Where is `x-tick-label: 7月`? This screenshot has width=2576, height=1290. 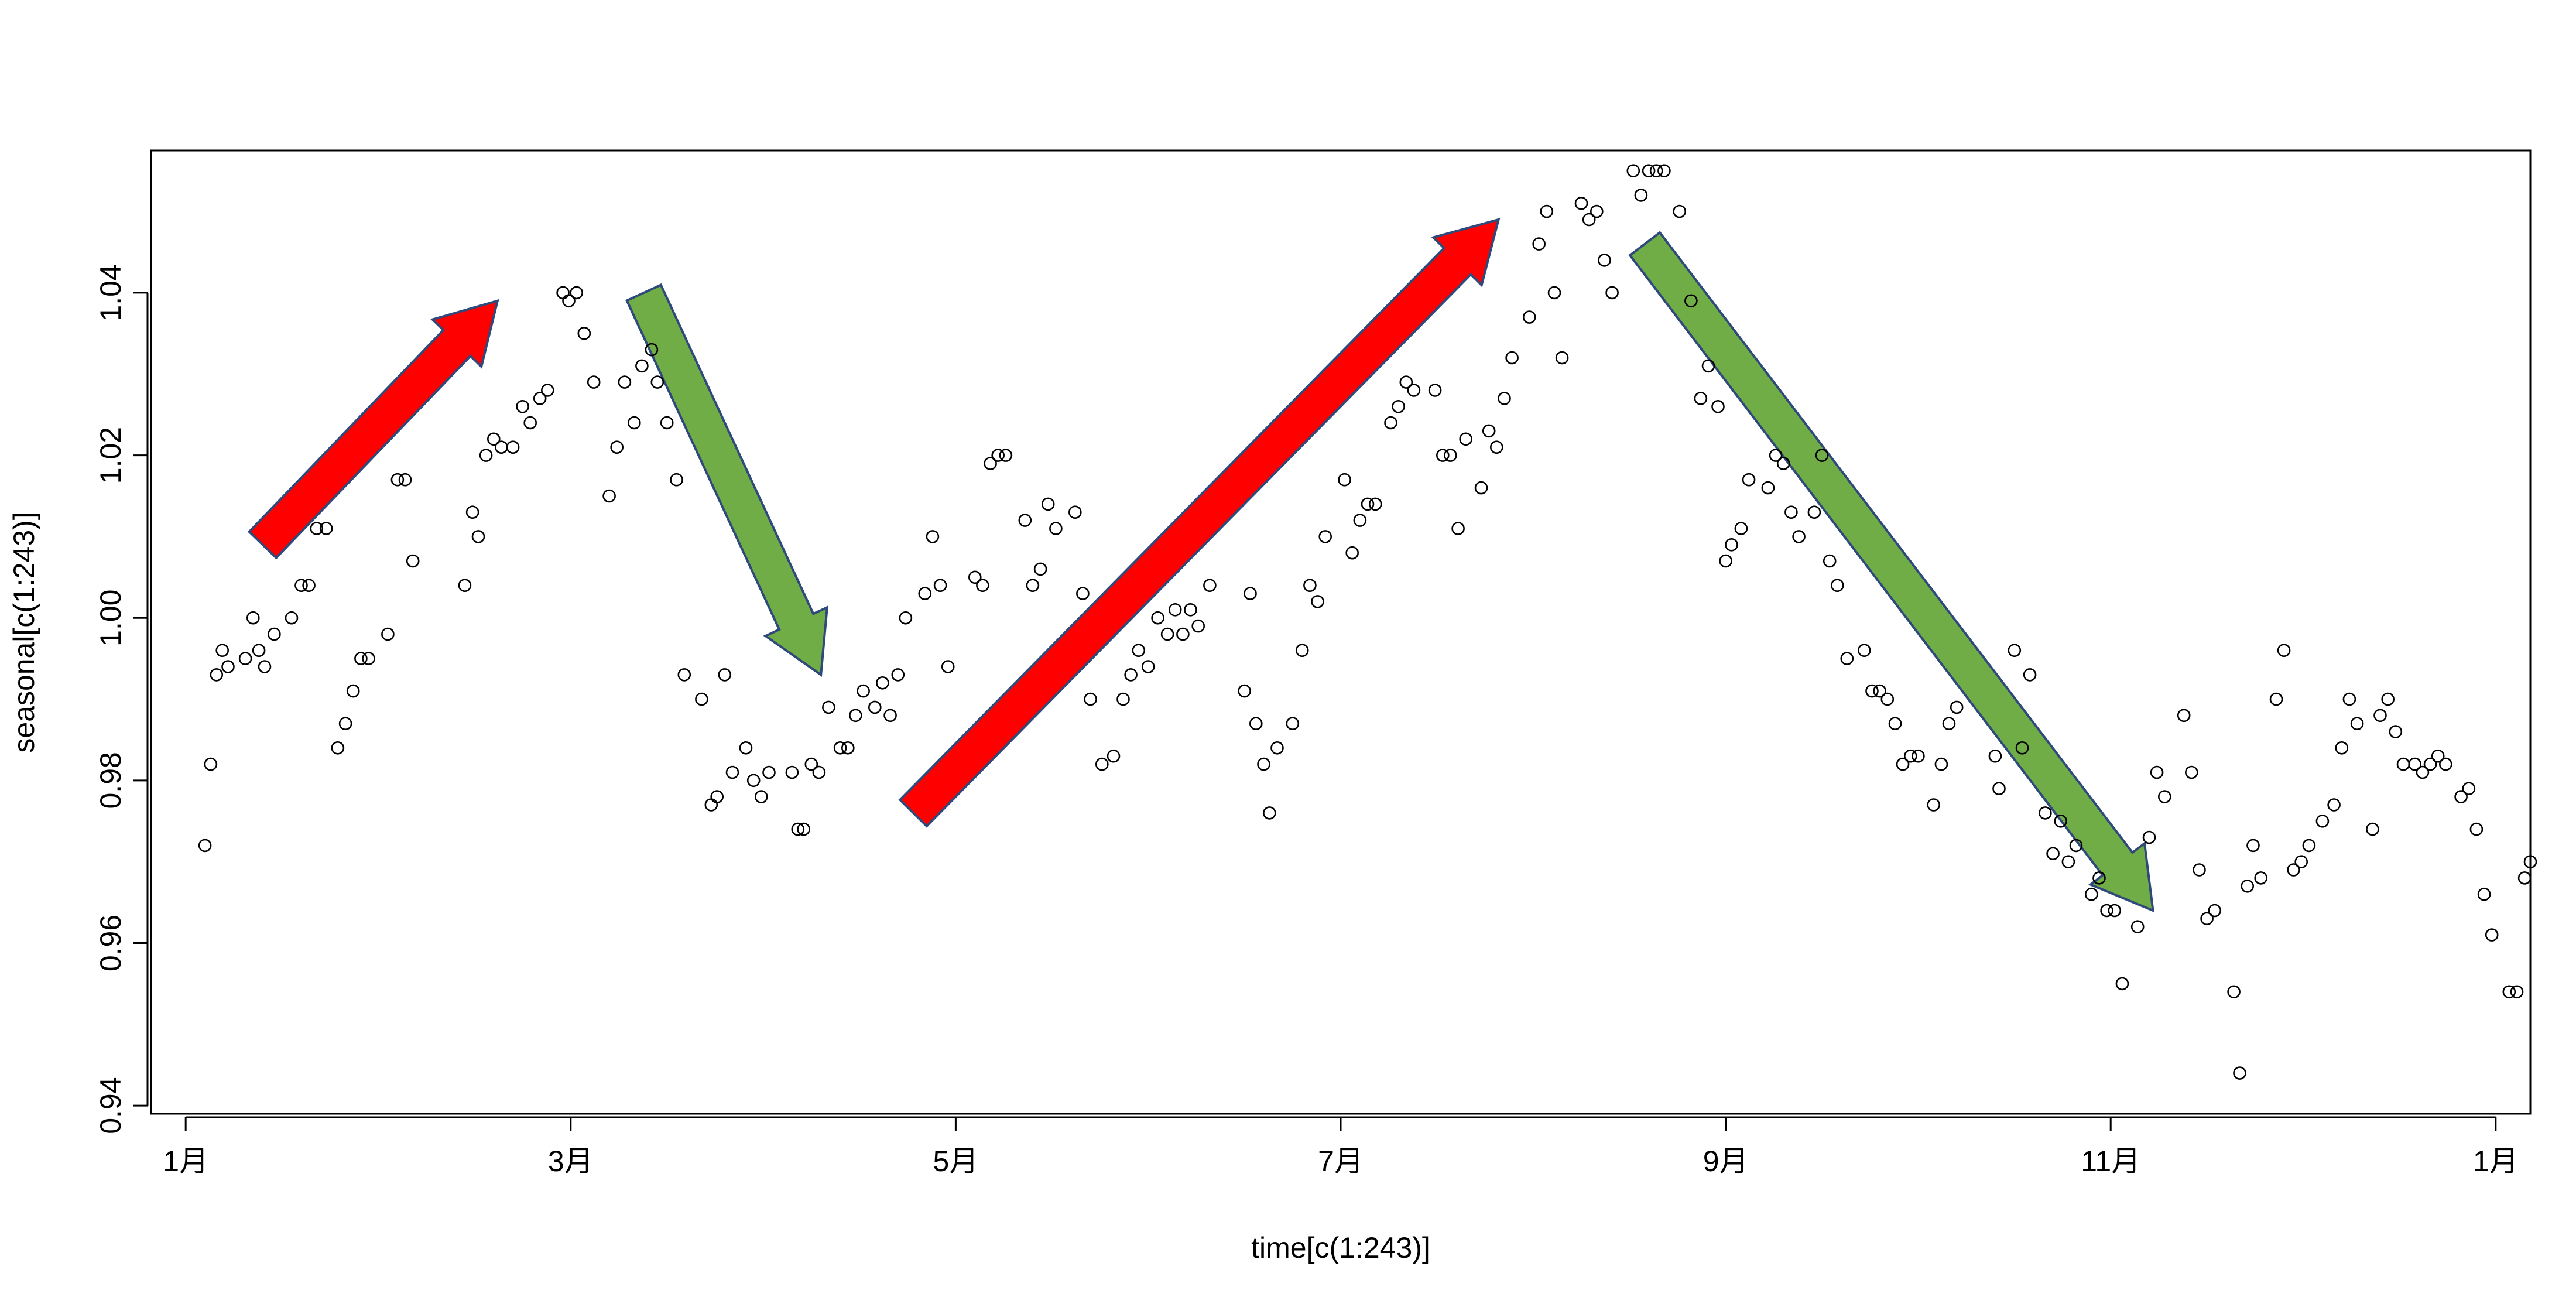 x-tick-label: 7月 is located at coordinates (1341, 1161).